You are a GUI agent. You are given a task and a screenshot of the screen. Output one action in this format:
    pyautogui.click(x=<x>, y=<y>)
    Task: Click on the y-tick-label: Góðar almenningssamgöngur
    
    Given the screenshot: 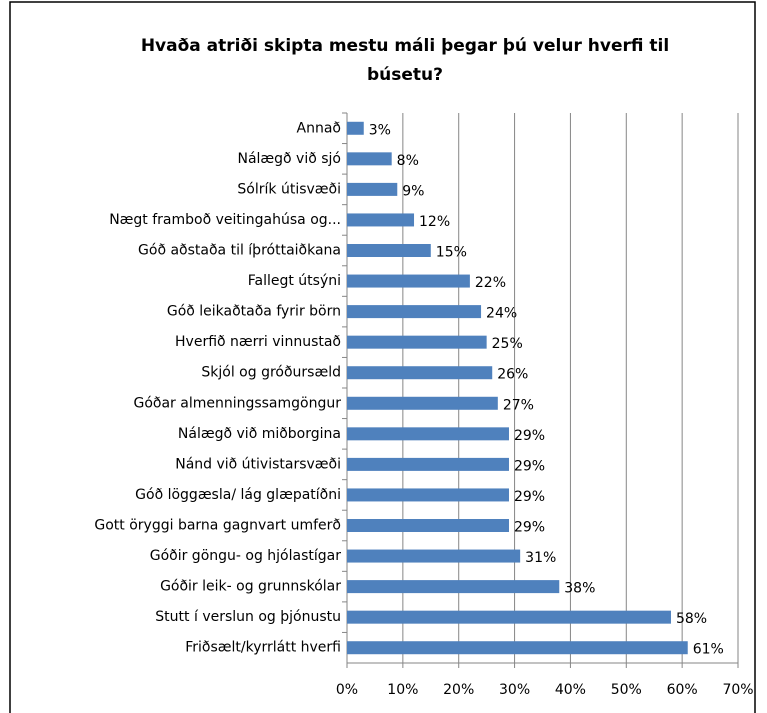 What is the action you would take?
    pyautogui.click(x=237, y=403)
    